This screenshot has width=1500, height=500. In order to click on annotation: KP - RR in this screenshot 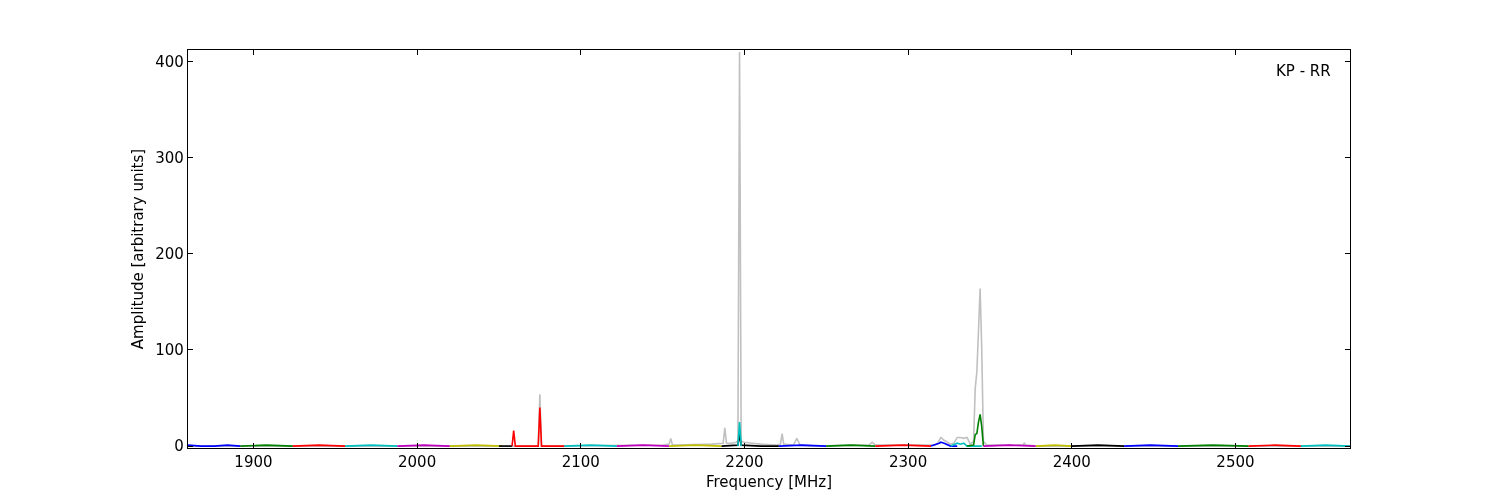, I will do `click(1303, 71)`.